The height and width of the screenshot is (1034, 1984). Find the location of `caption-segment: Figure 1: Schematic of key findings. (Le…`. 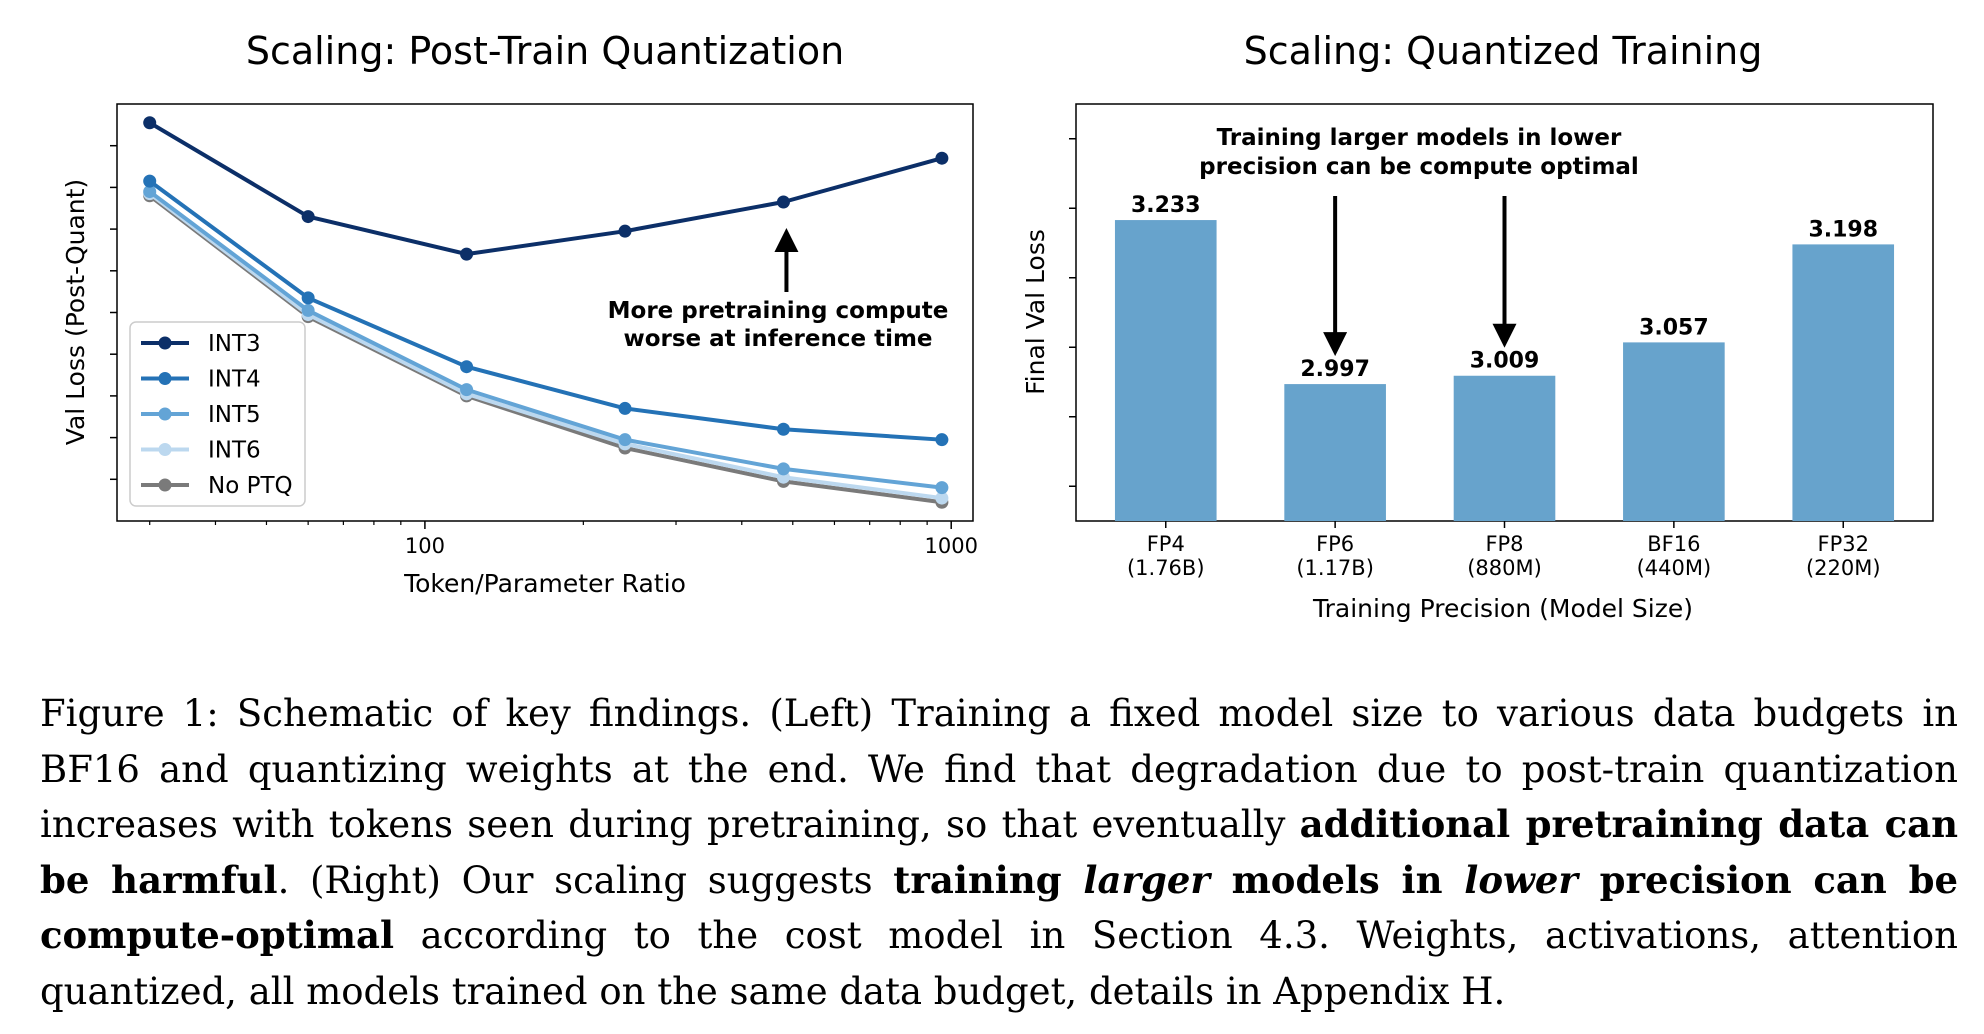

caption-segment: Figure 1: Schematic of key findings. (Le… is located at coordinates (999, 769).